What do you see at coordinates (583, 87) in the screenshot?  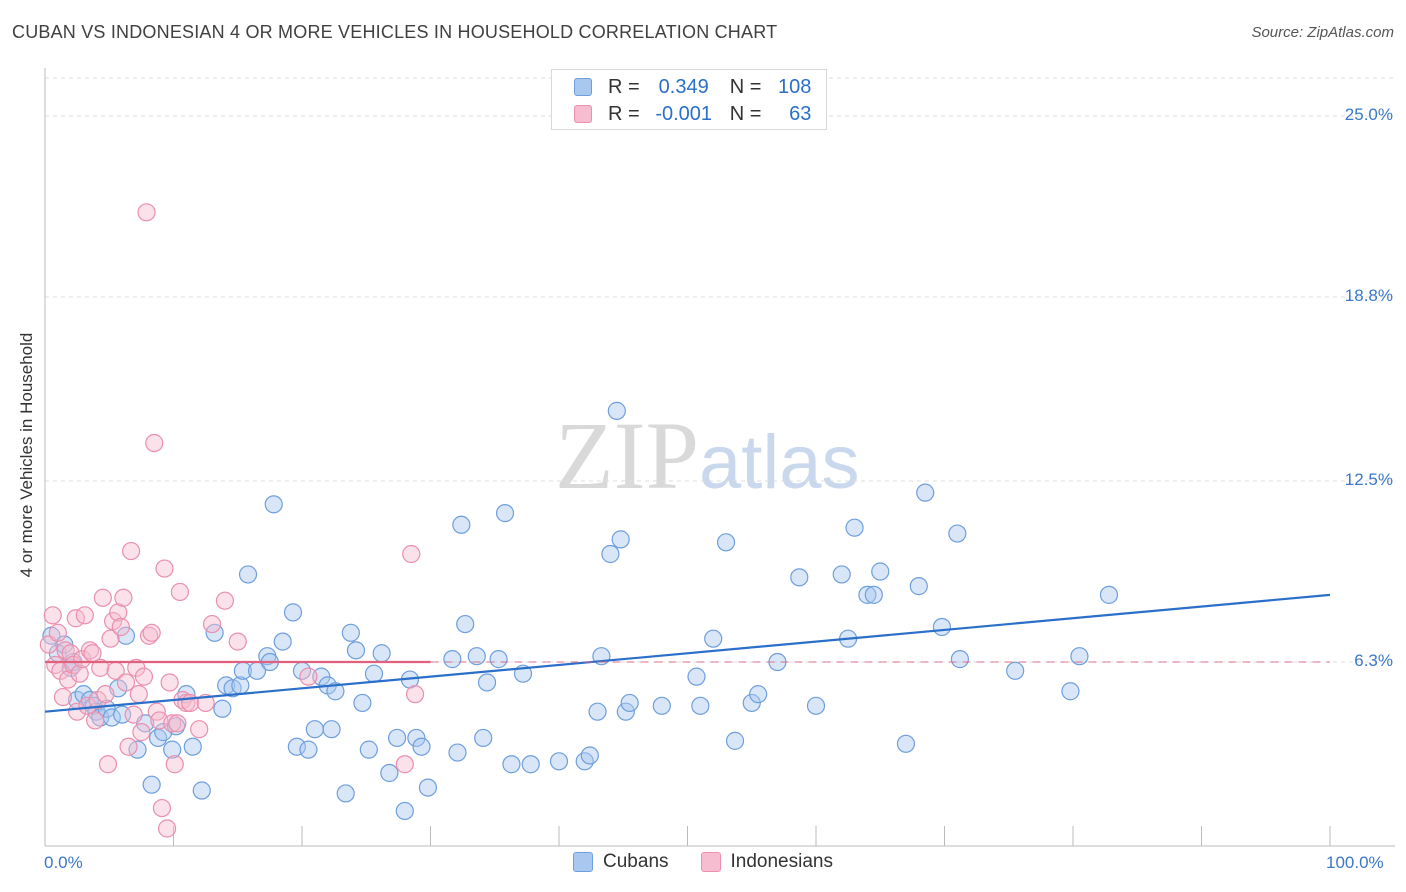 I see `legend-swatch-blue` at bounding box center [583, 87].